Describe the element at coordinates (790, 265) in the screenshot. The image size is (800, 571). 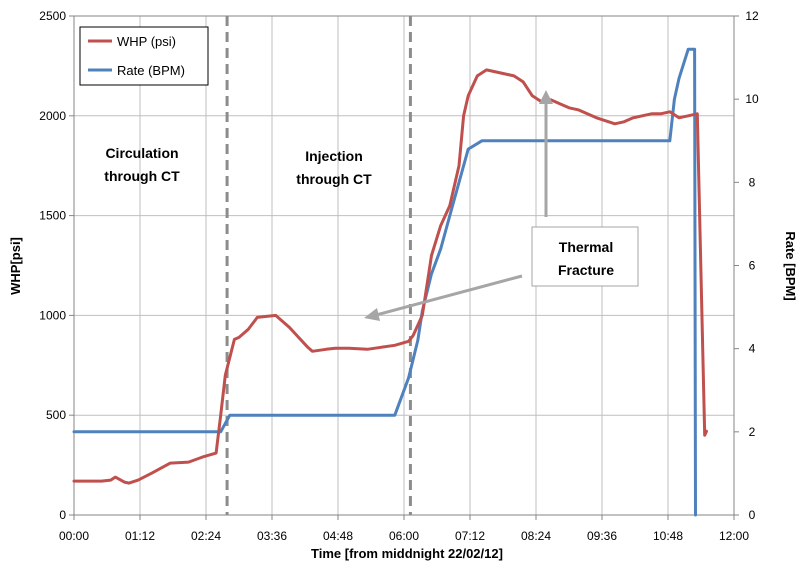
I see `y2-axis-title: Rate [BPM]` at that location.